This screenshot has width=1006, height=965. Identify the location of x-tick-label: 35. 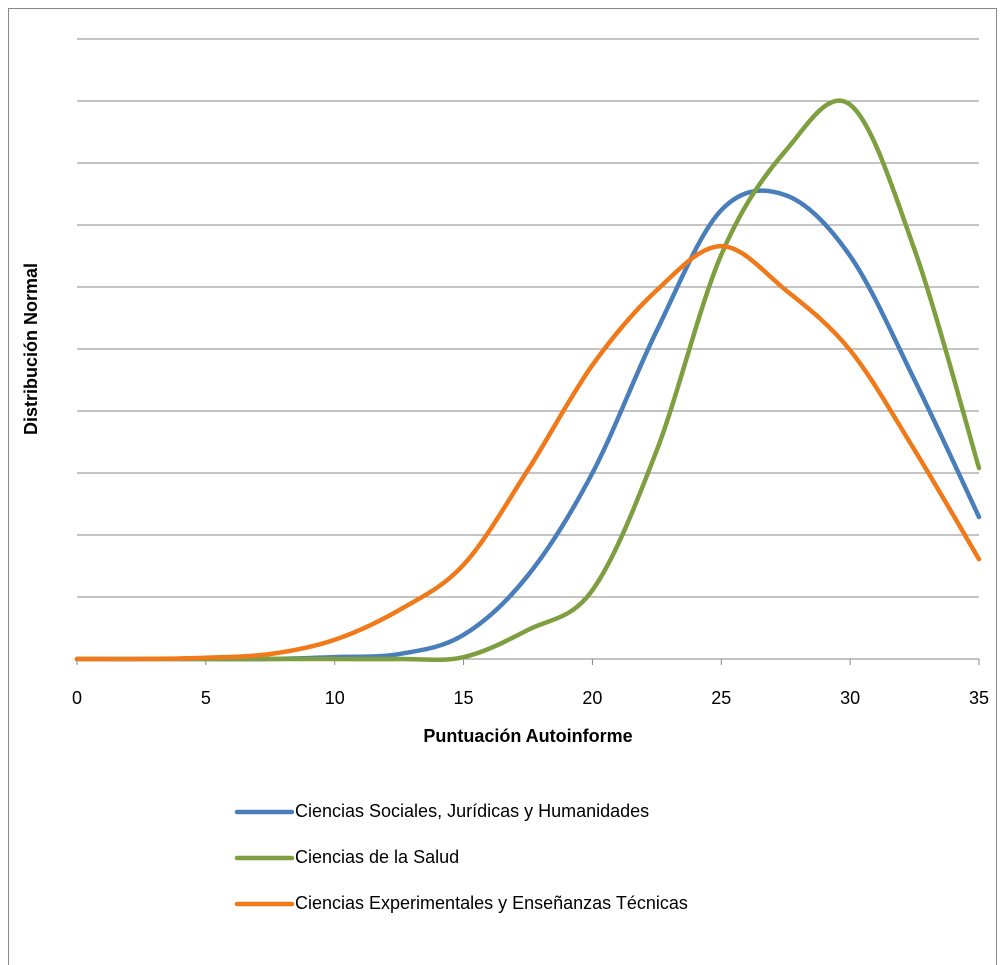
(979, 698).